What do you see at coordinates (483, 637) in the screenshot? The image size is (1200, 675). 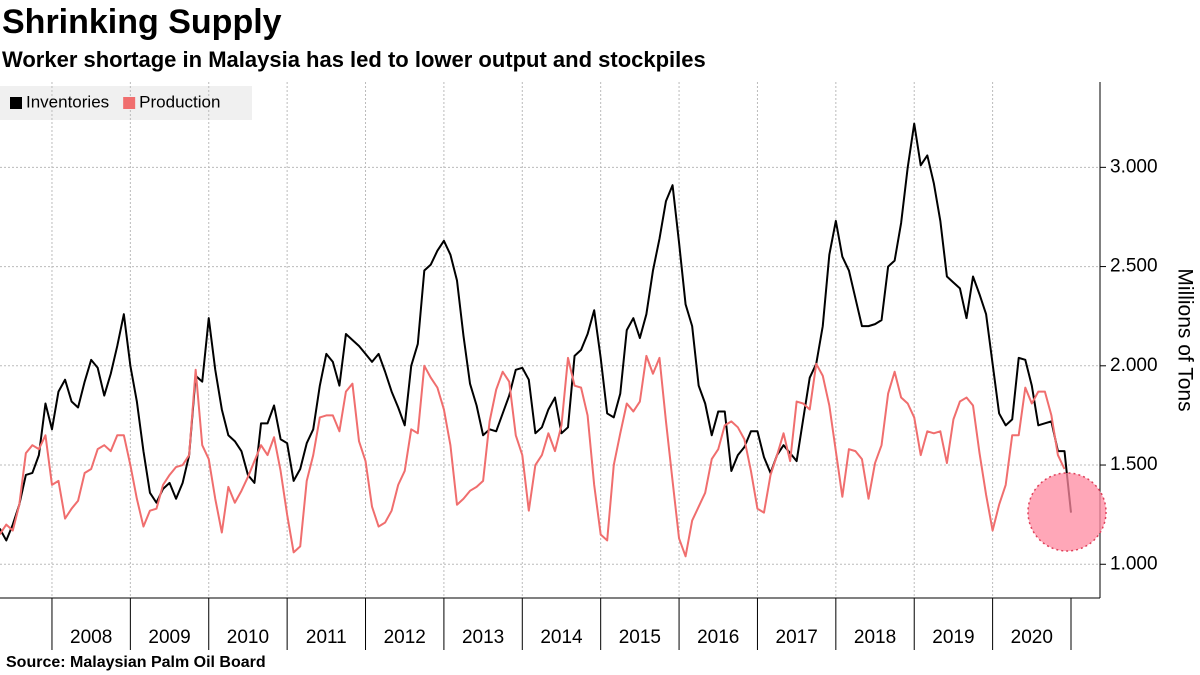 I see `x-tick-label: 2013` at bounding box center [483, 637].